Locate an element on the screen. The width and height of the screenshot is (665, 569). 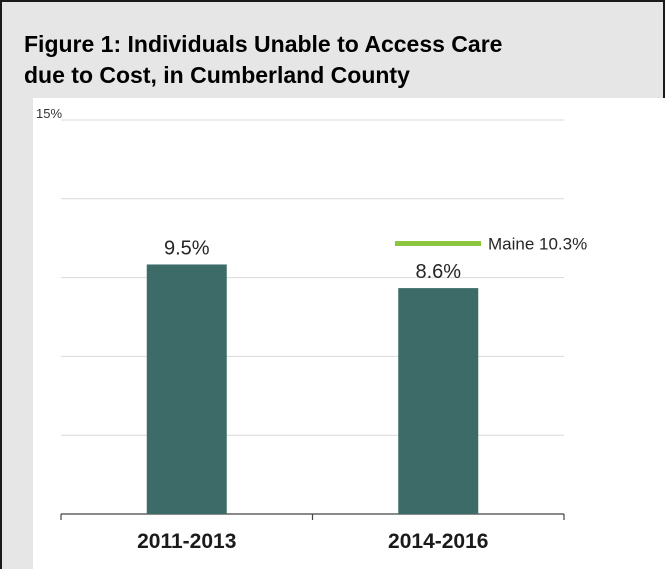
y-axis-max-label: 15% is located at coordinates (49, 113).